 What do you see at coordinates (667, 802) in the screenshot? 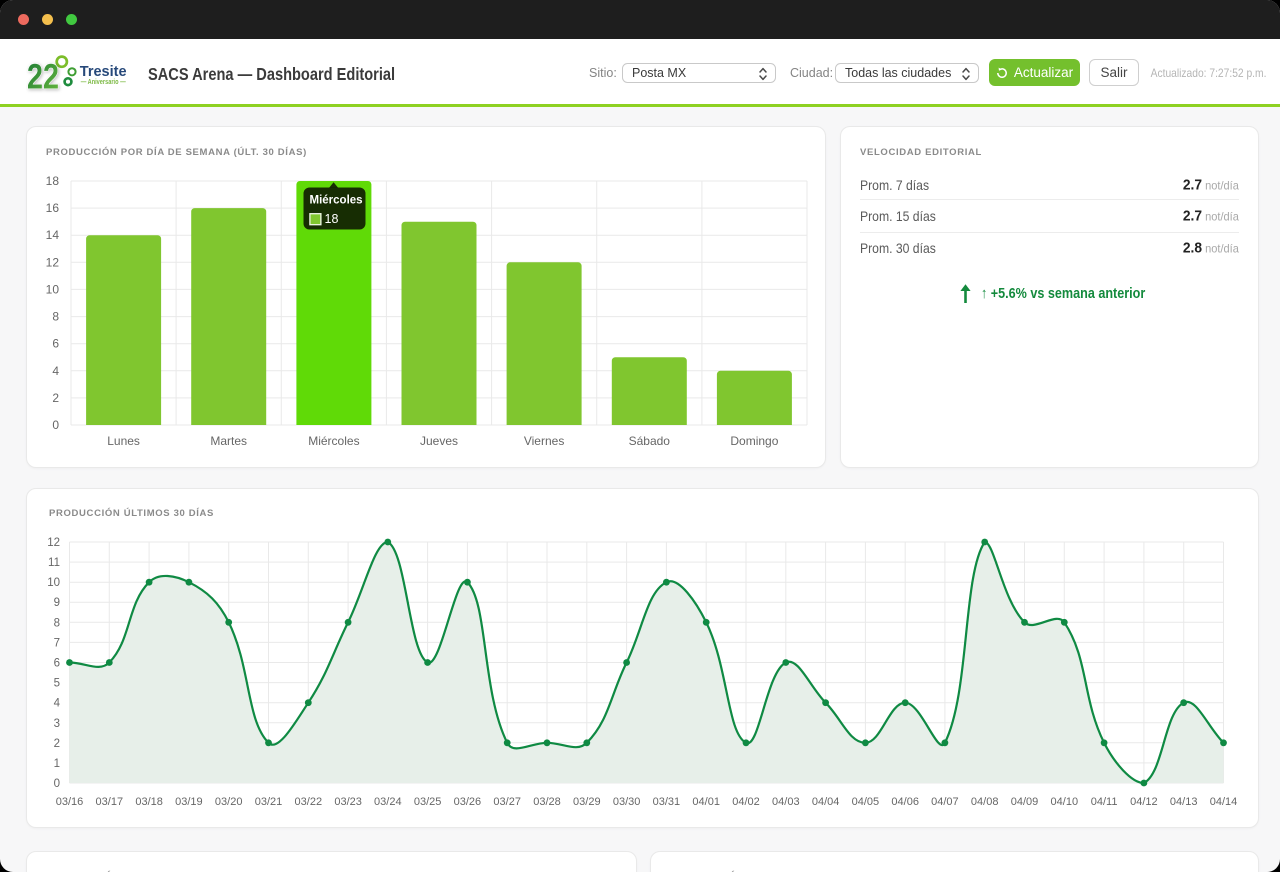
I see `svg-text: 03/31` at bounding box center [667, 802].